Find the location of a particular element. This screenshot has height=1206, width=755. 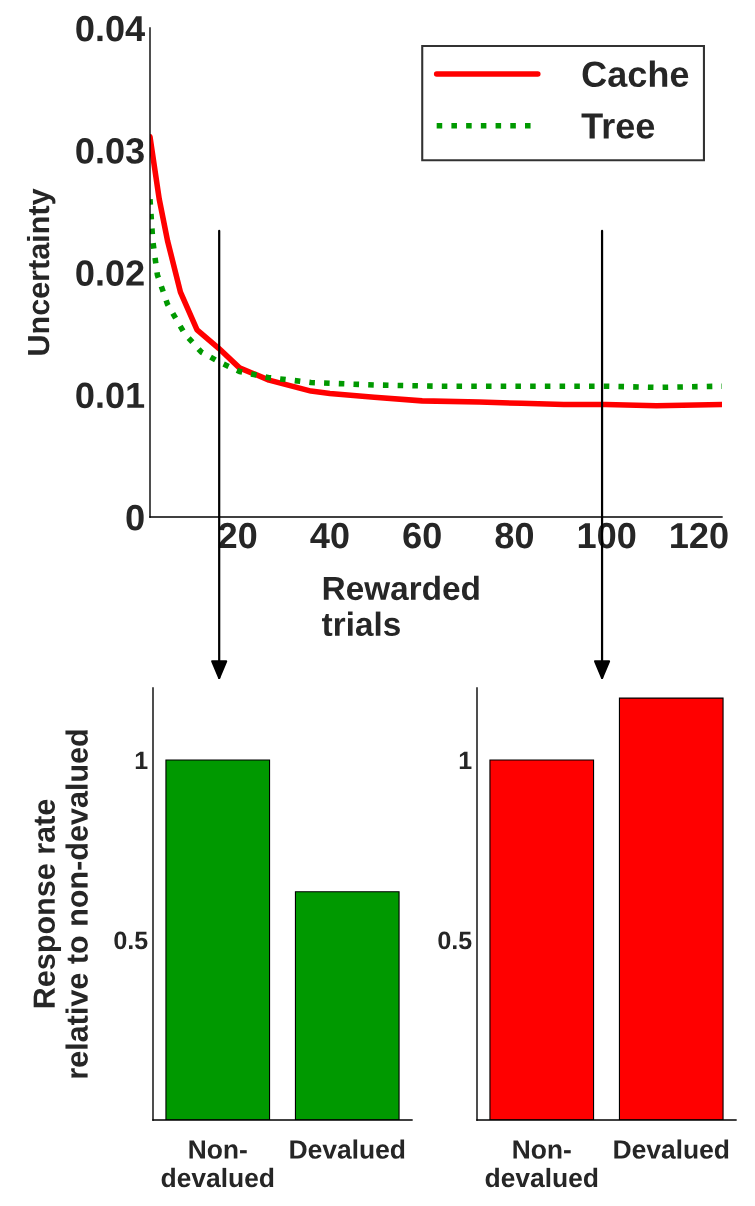

legend-label: Tree is located at coordinates (618, 126).